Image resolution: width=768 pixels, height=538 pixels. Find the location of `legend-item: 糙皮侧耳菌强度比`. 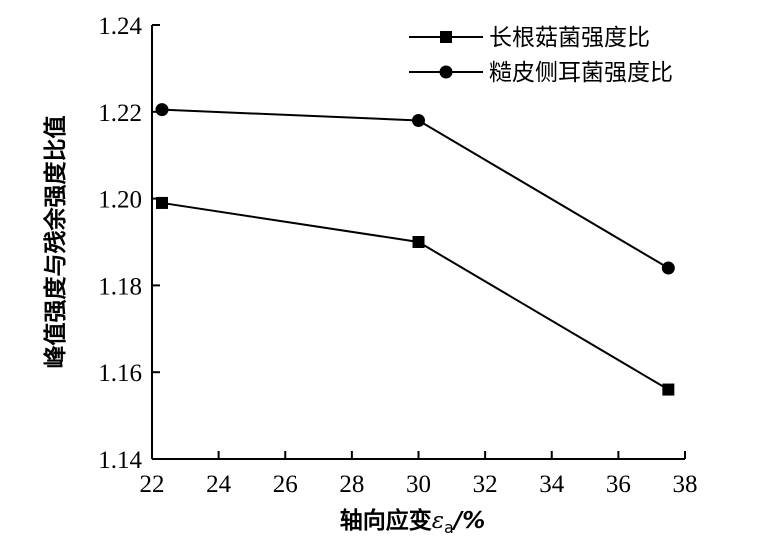

legend-item: 糙皮侧耳菌强度比 is located at coordinates (541, 73).